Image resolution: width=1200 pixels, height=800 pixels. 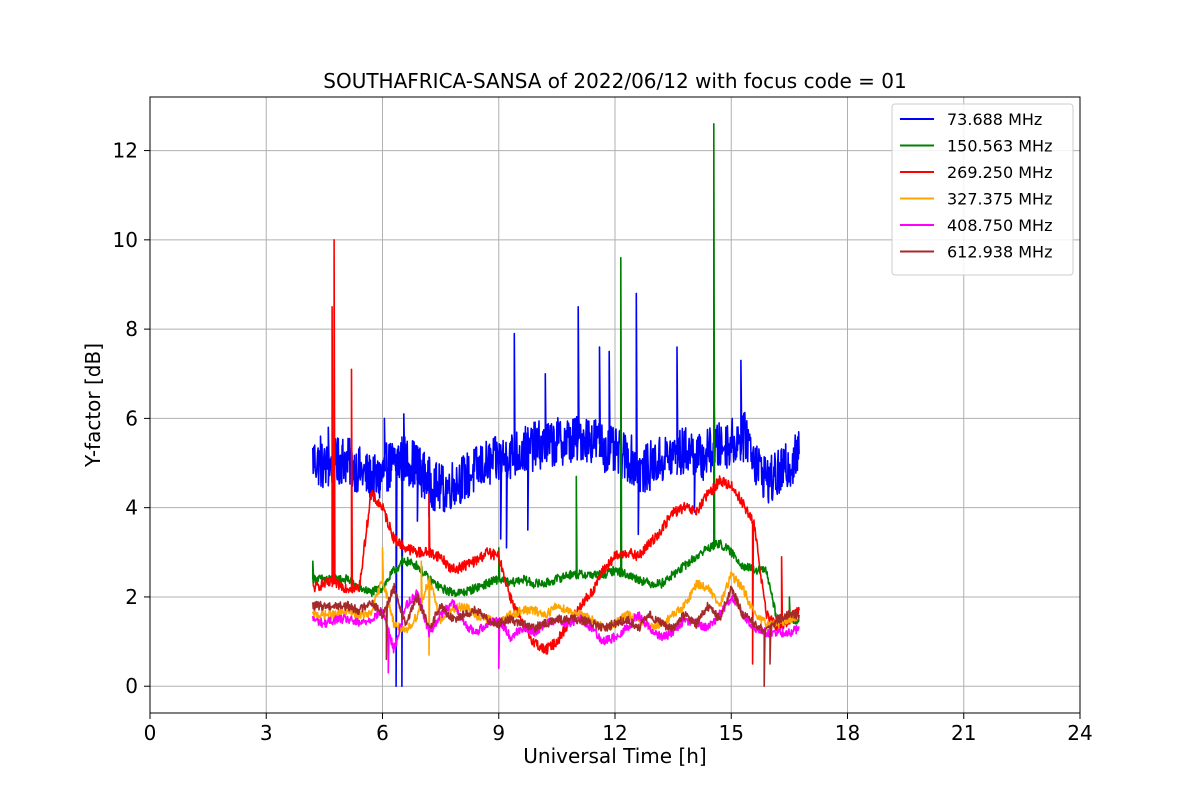 What do you see at coordinates (131, 597) in the screenshot?
I see `y-tick-label: 2` at bounding box center [131, 597].